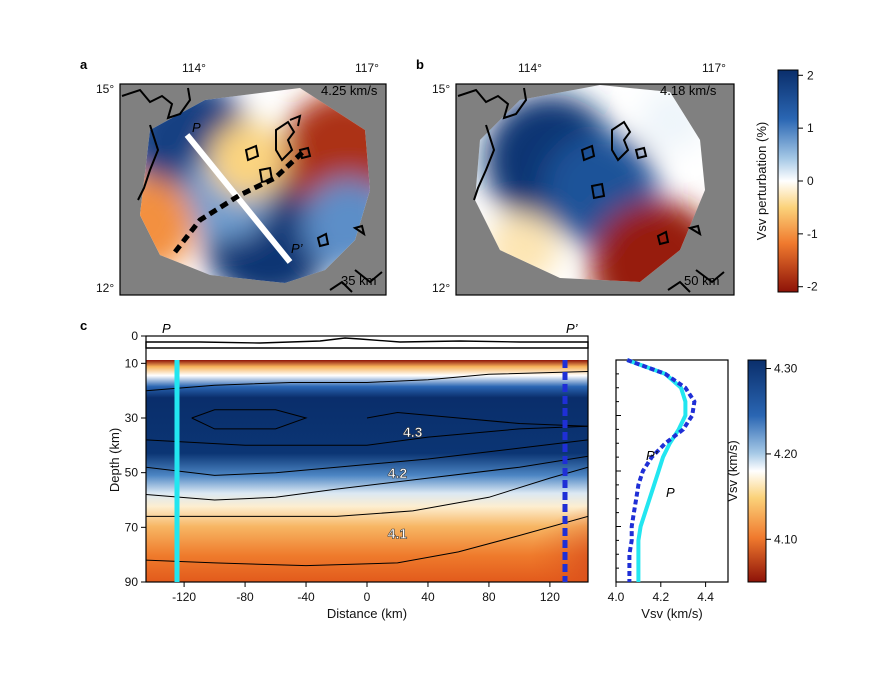  Describe the element at coordinates (194, 68) in the screenshot. I see `map-a-lon-tick-114: 114°` at that location.